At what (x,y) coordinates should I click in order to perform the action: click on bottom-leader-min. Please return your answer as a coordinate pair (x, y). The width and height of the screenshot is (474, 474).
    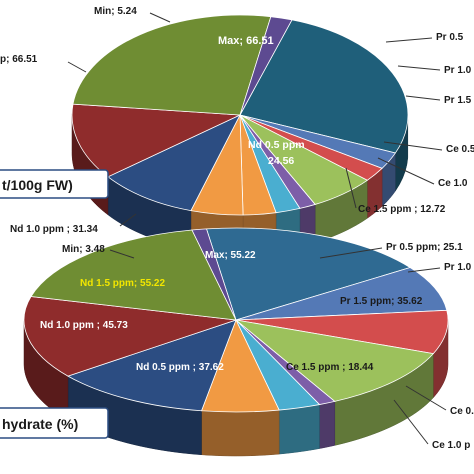
    Looking at the image, I should click on (122, 254).